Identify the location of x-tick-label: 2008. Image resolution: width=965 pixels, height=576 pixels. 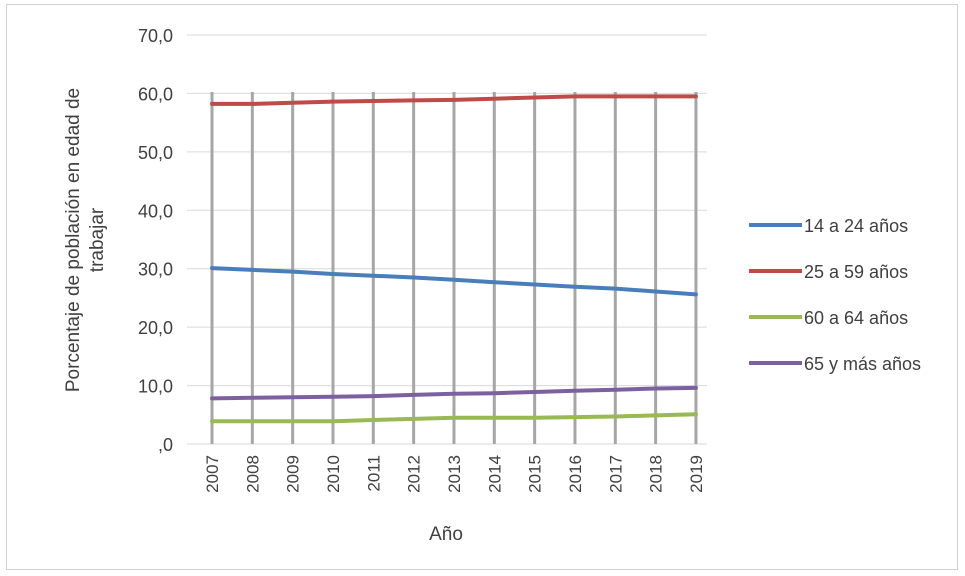
(252, 474).